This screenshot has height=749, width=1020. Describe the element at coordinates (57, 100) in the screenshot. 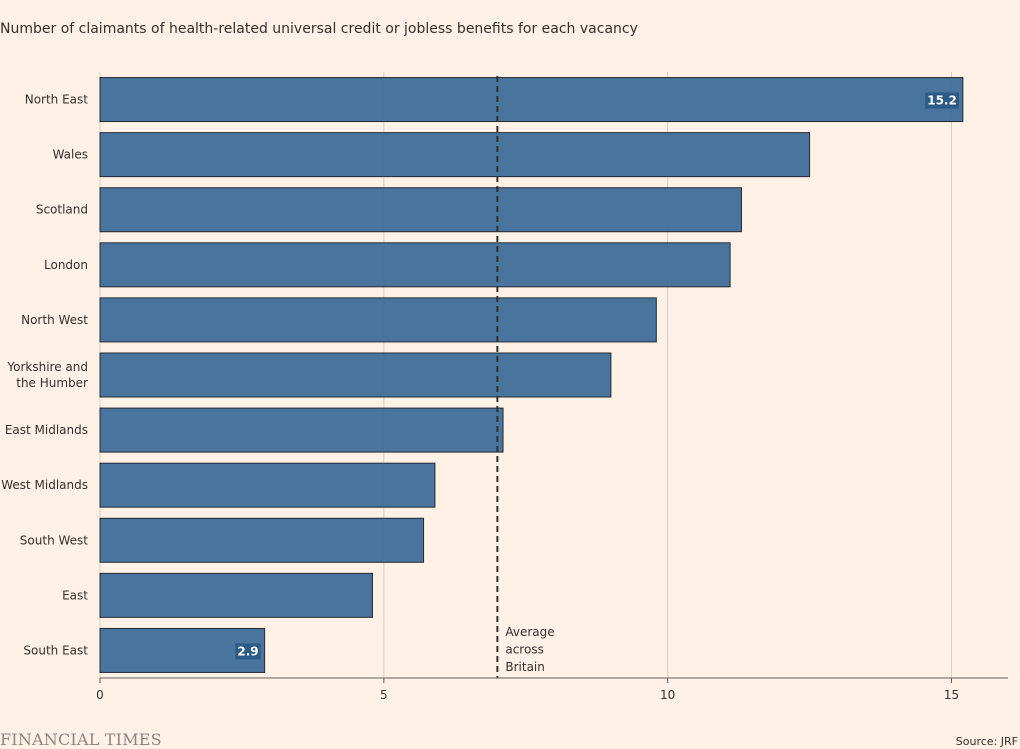

I see `category-label: North East` at that location.